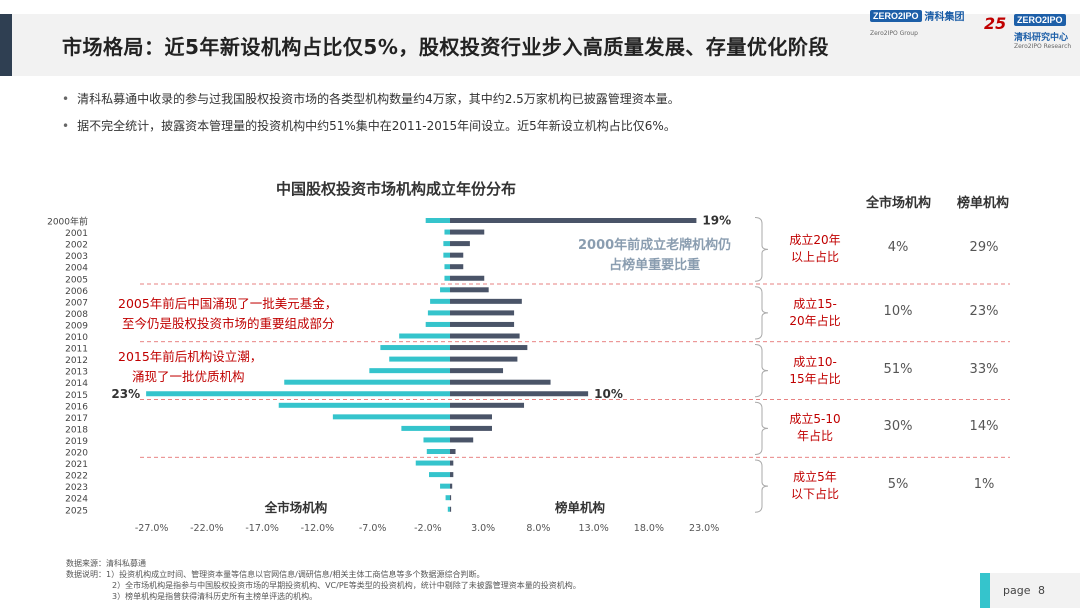 This screenshot has width=1080, height=608. What do you see at coordinates (815, 249) in the screenshot?
I see `table-row-label: 成立20年 以上占比` at bounding box center [815, 249].